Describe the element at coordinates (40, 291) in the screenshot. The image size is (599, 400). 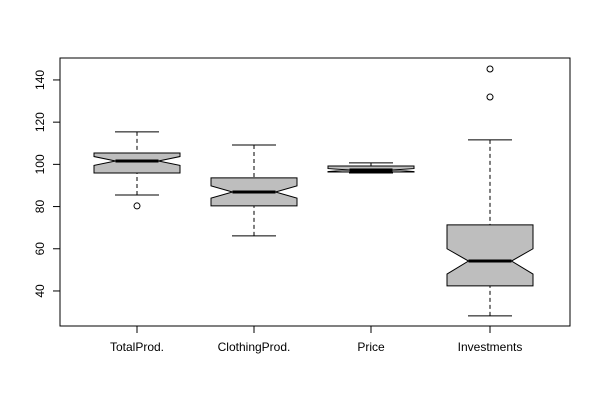
I see `y-tick-label: 40` at that location.